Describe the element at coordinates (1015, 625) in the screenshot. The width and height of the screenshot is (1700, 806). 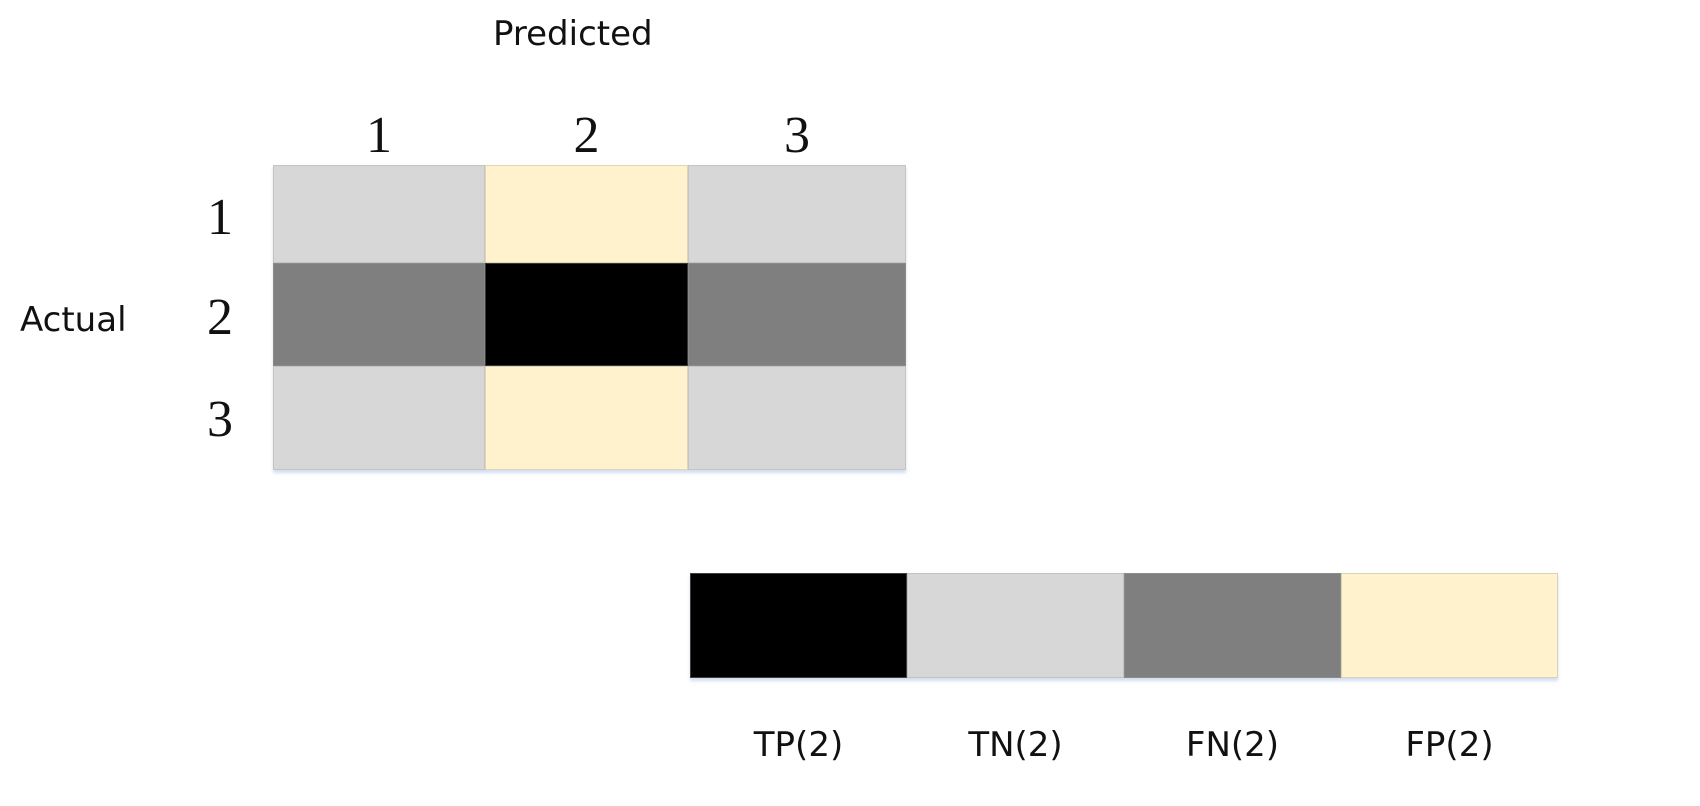
I see `legend-swatch-tn` at that location.